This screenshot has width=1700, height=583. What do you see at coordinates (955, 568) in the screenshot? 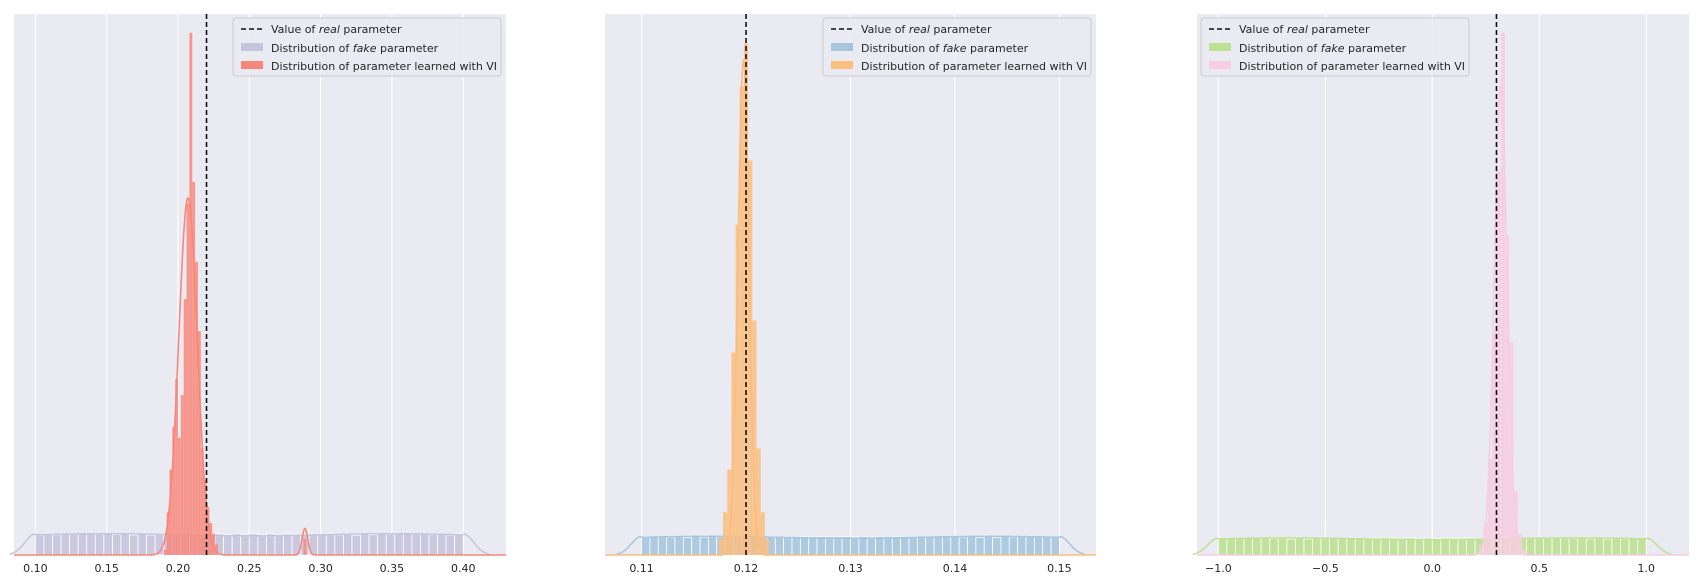
I see `x-tick-label: 0.14` at bounding box center [955, 568].